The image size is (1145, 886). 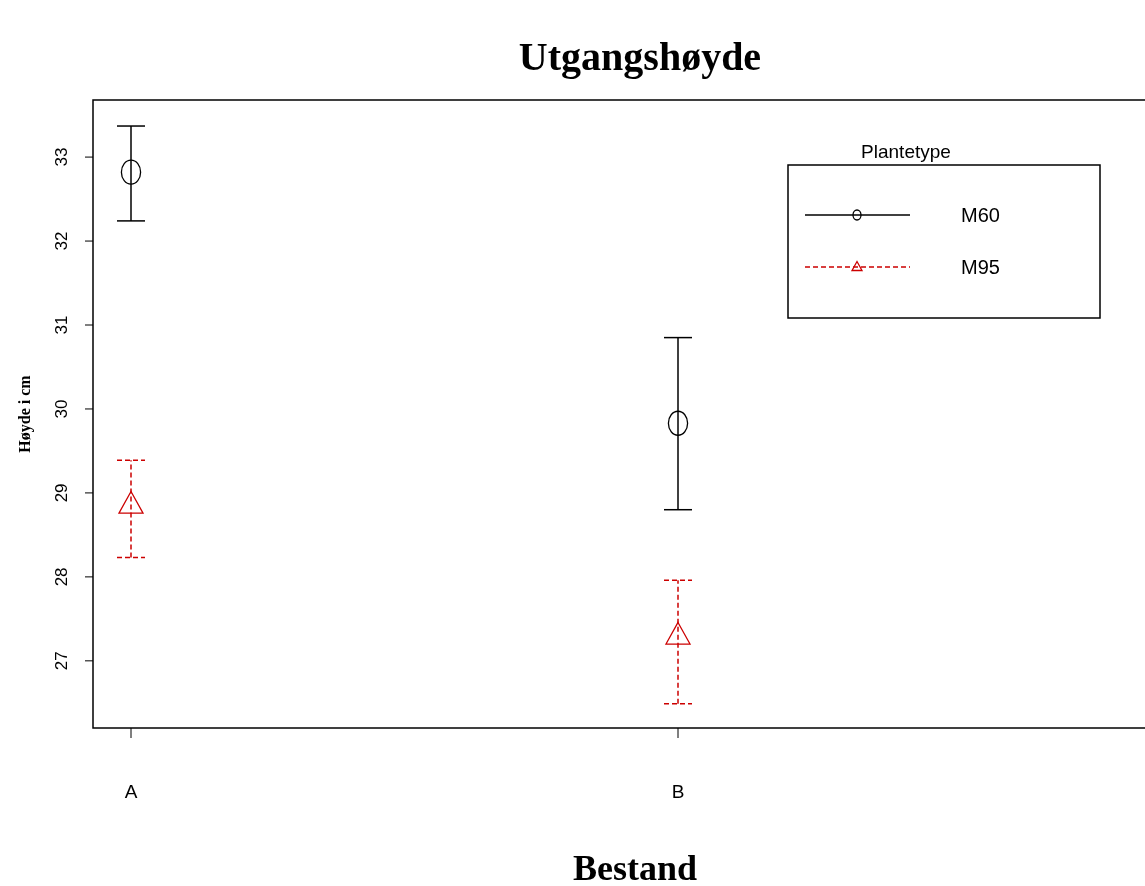 What do you see at coordinates (62, 577) in the screenshot?
I see `y-tick-label: 28` at bounding box center [62, 577].